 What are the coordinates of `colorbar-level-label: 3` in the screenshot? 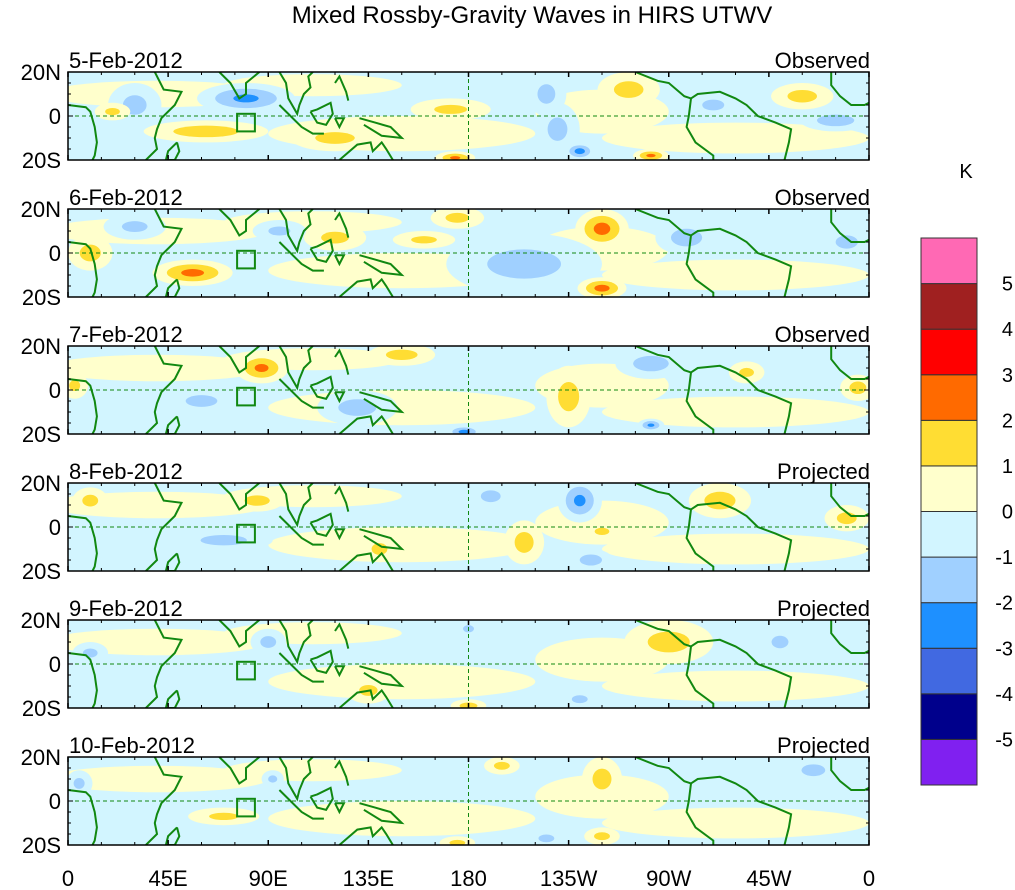 It's located at (1007, 376).